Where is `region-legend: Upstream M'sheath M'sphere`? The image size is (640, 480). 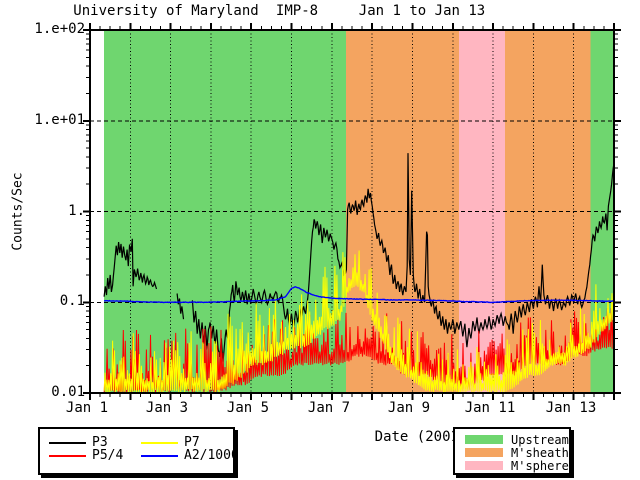
region-legend: Upstream M'sheath M'sphere is located at coordinates (512, 451).